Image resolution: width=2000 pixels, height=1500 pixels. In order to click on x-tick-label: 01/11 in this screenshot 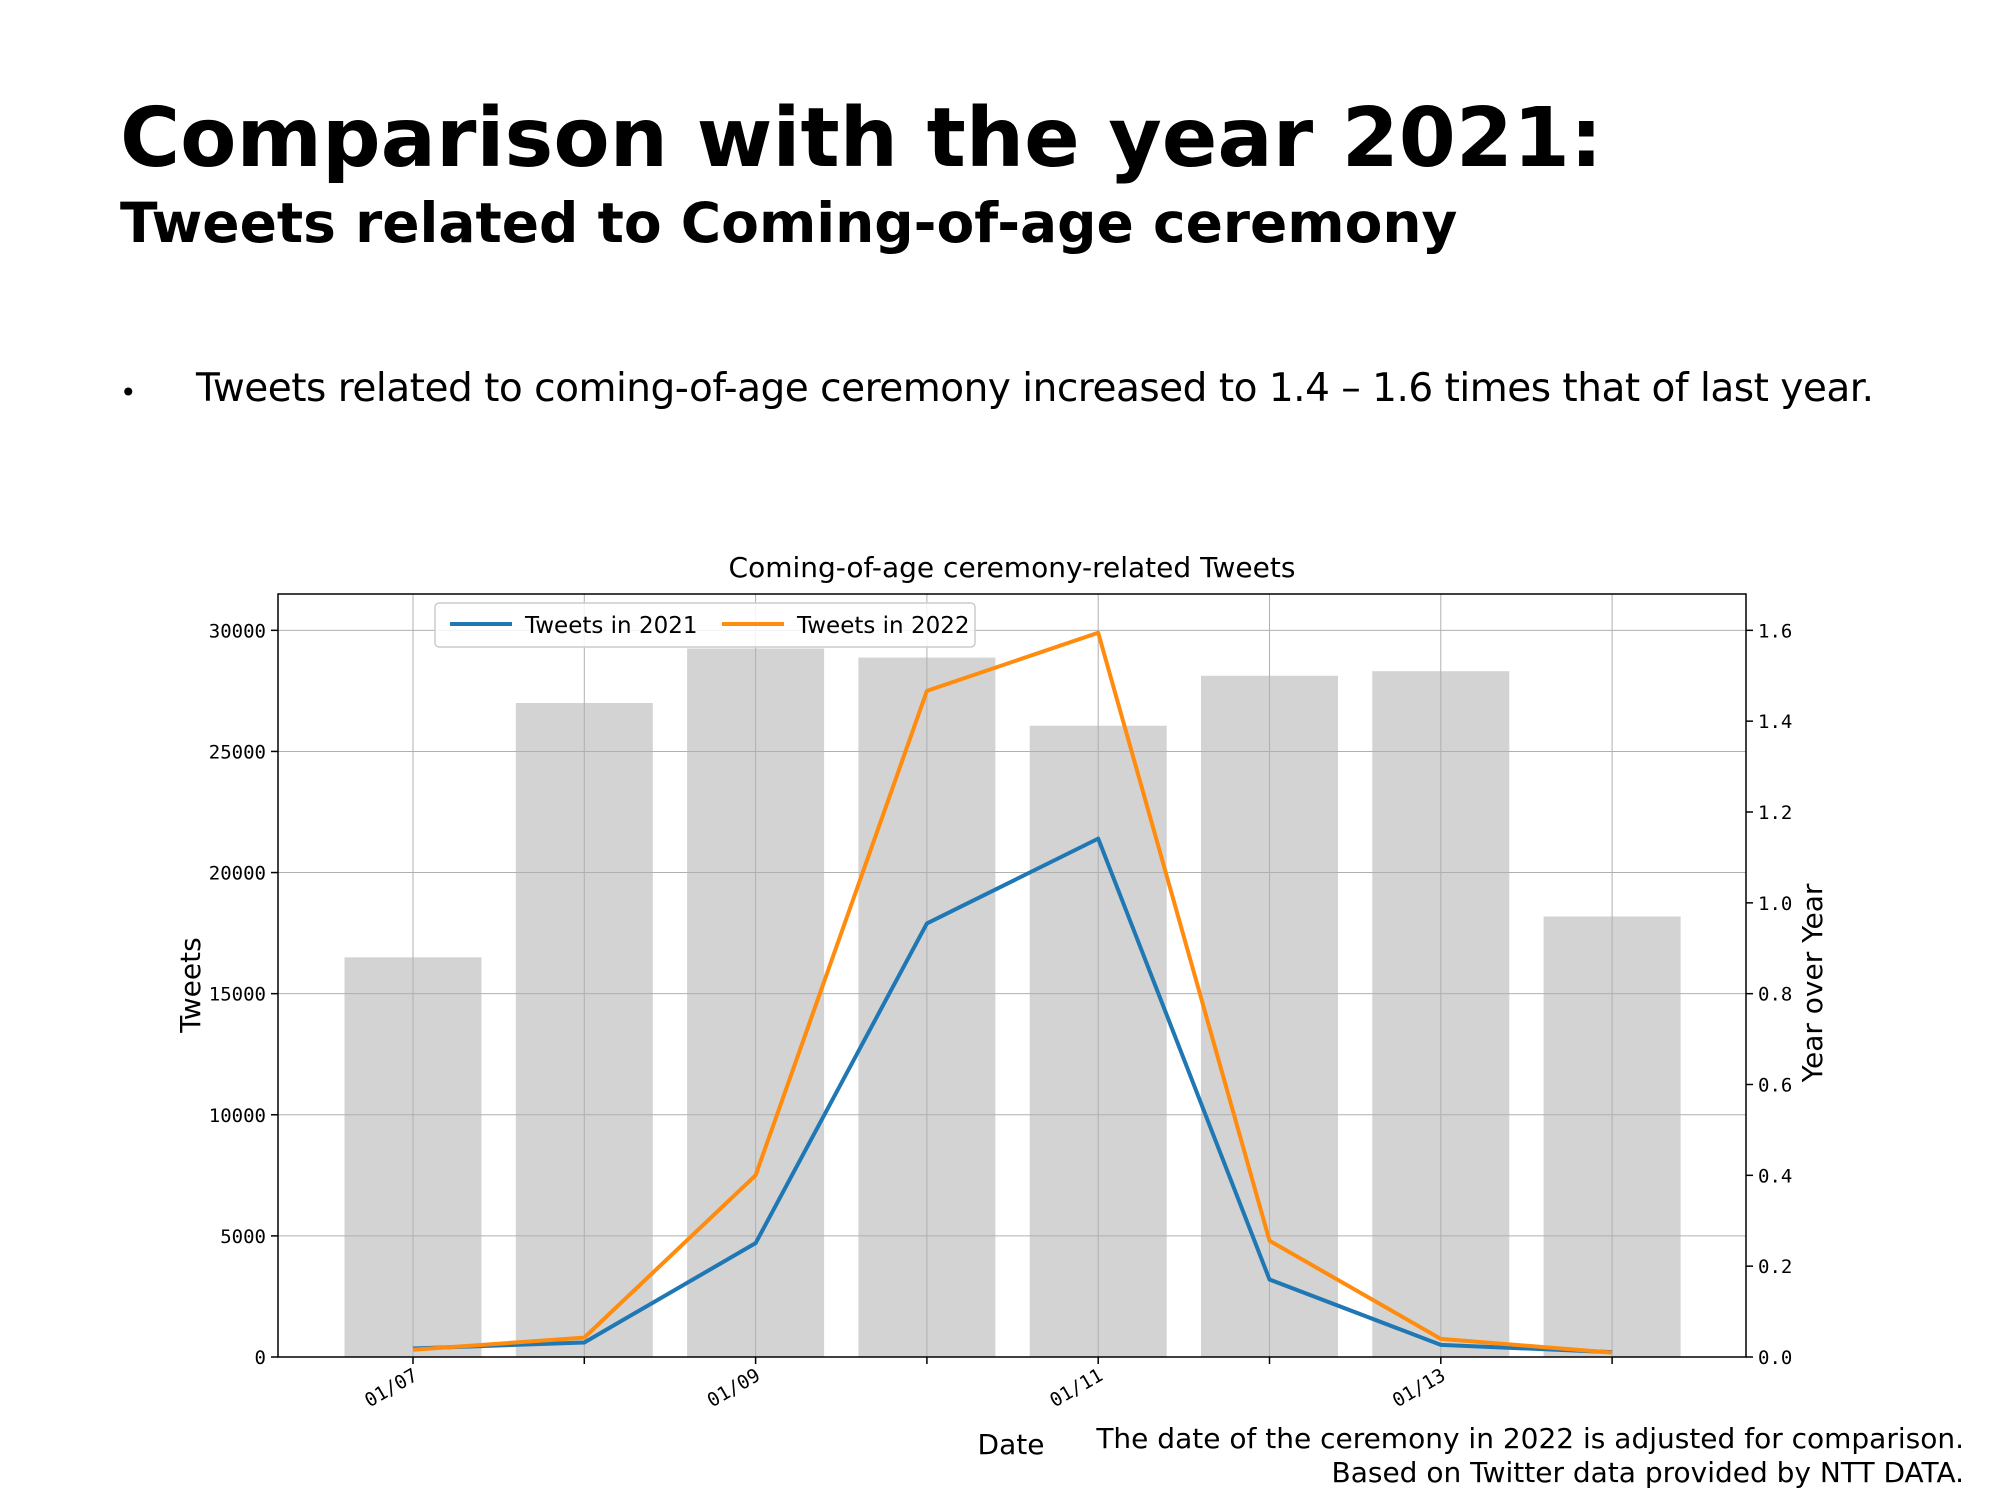, I will do `click(1076, 1388)`.